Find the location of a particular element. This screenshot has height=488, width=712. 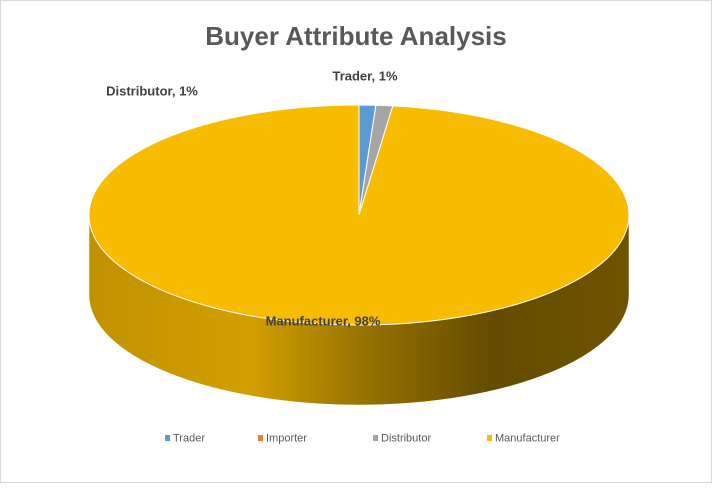

data-label: Distributor, 1% is located at coordinates (152, 90).